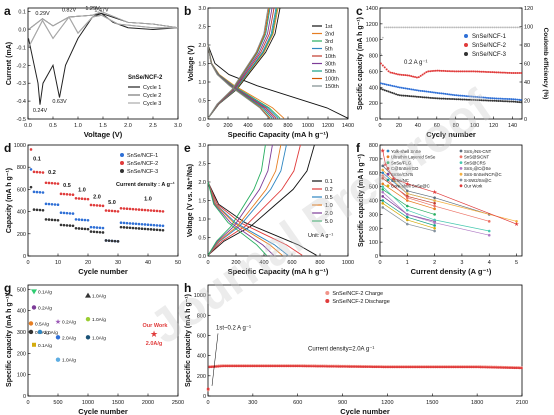 The width and height of the screenshot is (554, 415). What do you see at coordinates (373, 72) in the screenshot?
I see `c-ytick-label: 600` at bounding box center [373, 72].